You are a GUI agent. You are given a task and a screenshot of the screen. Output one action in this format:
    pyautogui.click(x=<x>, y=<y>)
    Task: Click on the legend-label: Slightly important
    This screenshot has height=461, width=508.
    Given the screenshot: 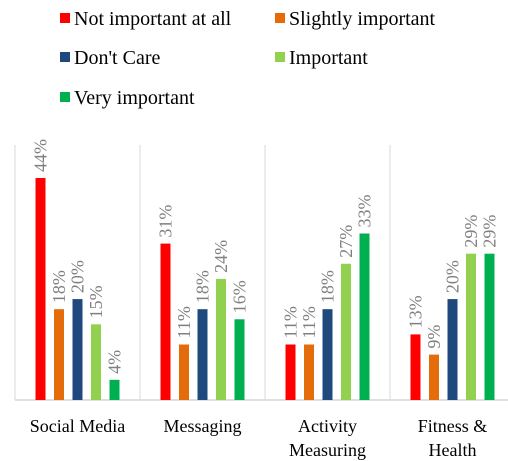 What is the action you would take?
    pyautogui.click(x=362, y=19)
    